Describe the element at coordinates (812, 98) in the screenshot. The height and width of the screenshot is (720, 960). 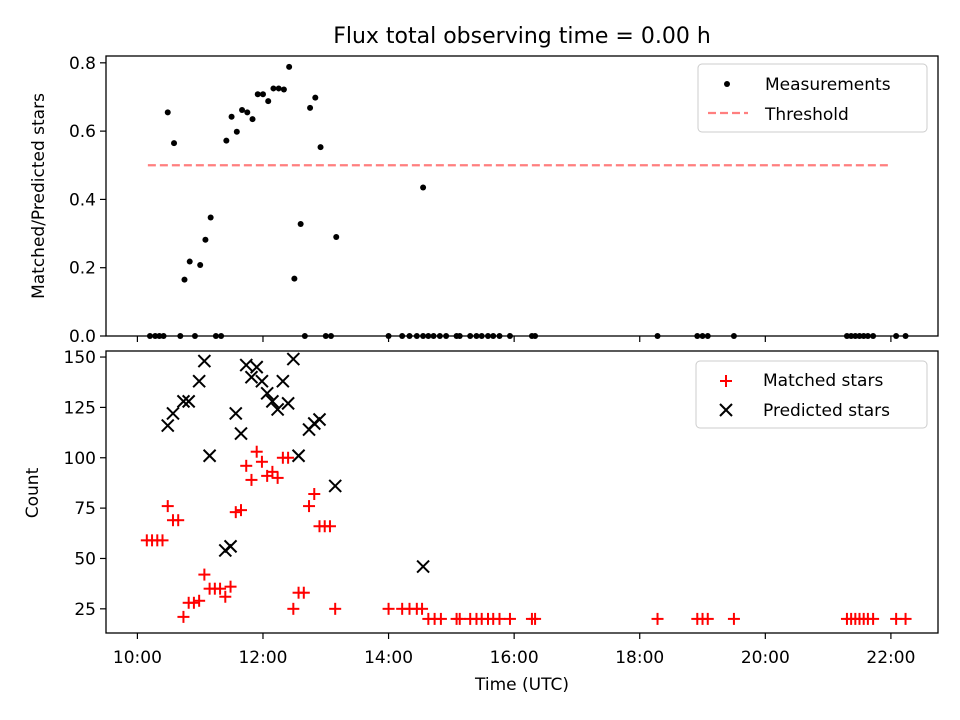
I see `top-legend: Measurements Threshold` at that location.